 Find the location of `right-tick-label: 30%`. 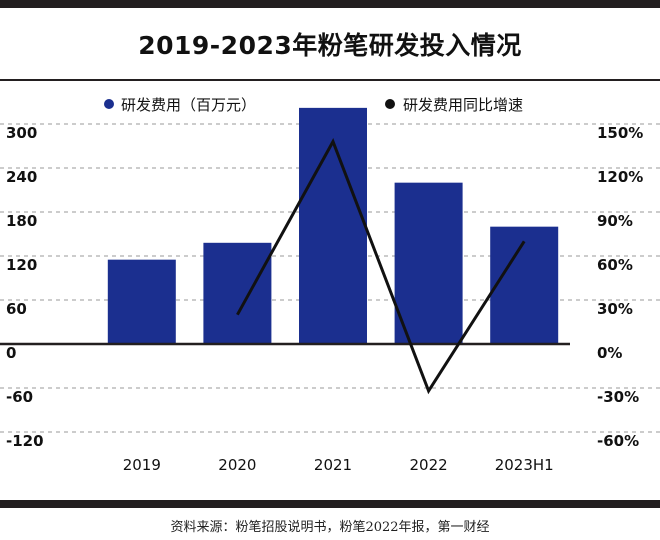

right-tick-label: 30% is located at coordinates (615, 309).